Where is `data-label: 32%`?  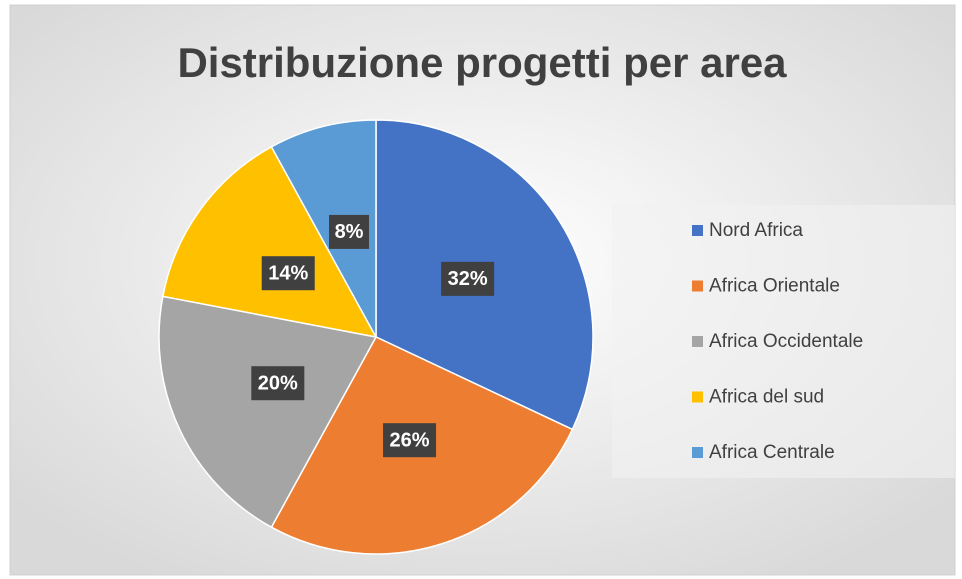
data-label: 32% is located at coordinates (468, 279).